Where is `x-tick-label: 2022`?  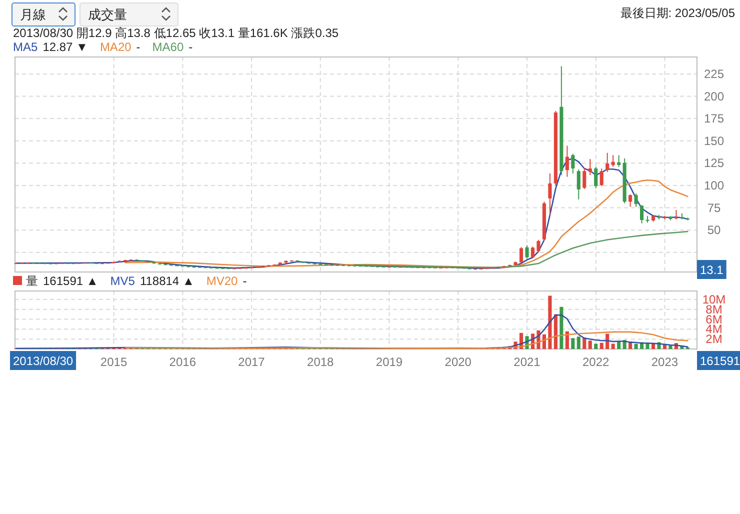 x-tick-label: 2022 is located at coordinates (596, 362).